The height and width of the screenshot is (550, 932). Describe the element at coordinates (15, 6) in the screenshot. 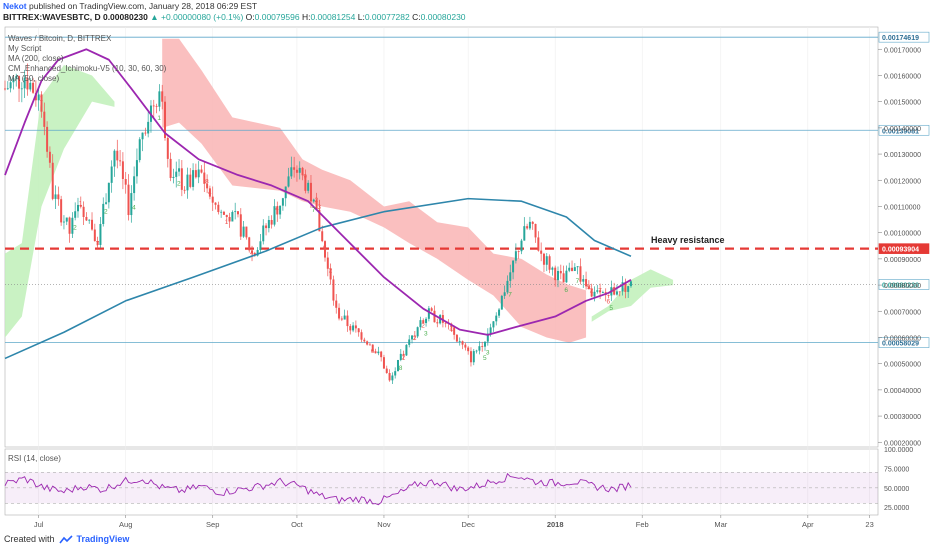

I see `author-link: Nekot` at that location.